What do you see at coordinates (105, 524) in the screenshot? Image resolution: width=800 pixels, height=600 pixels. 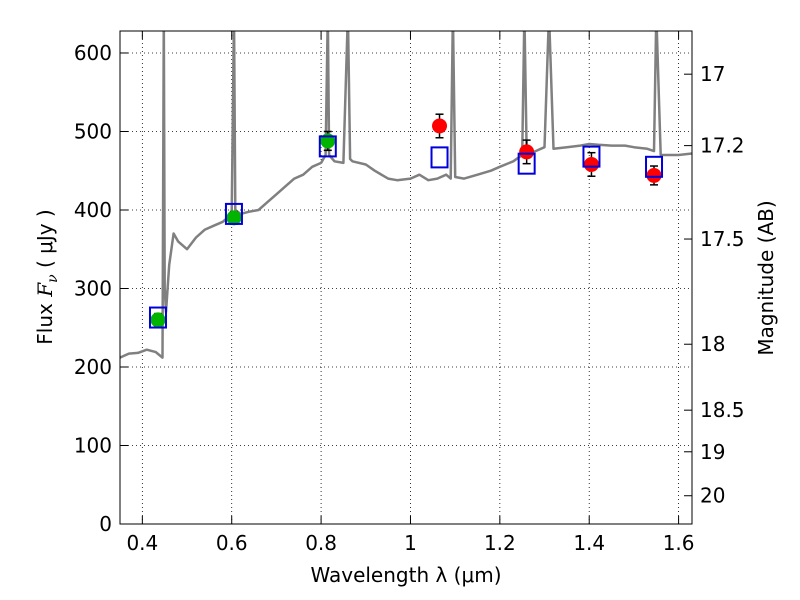 I see `y-tick-label: 0` at bounding box center [105, 524].